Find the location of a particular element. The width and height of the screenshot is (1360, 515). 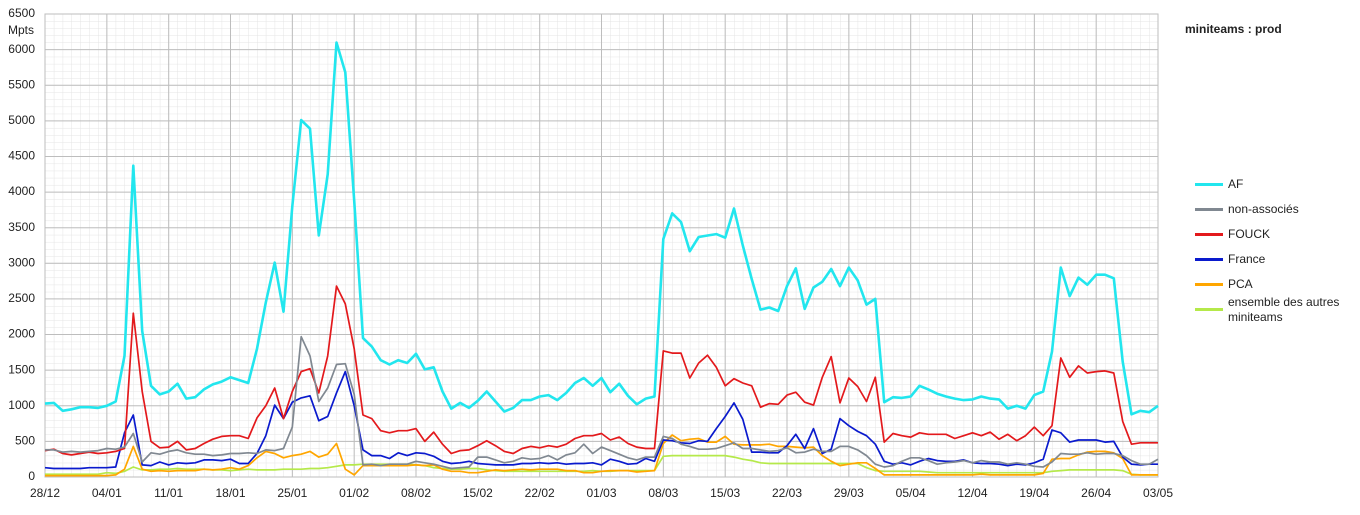

x-tick-label: 26/04 is located at coordinates (1096, 493).